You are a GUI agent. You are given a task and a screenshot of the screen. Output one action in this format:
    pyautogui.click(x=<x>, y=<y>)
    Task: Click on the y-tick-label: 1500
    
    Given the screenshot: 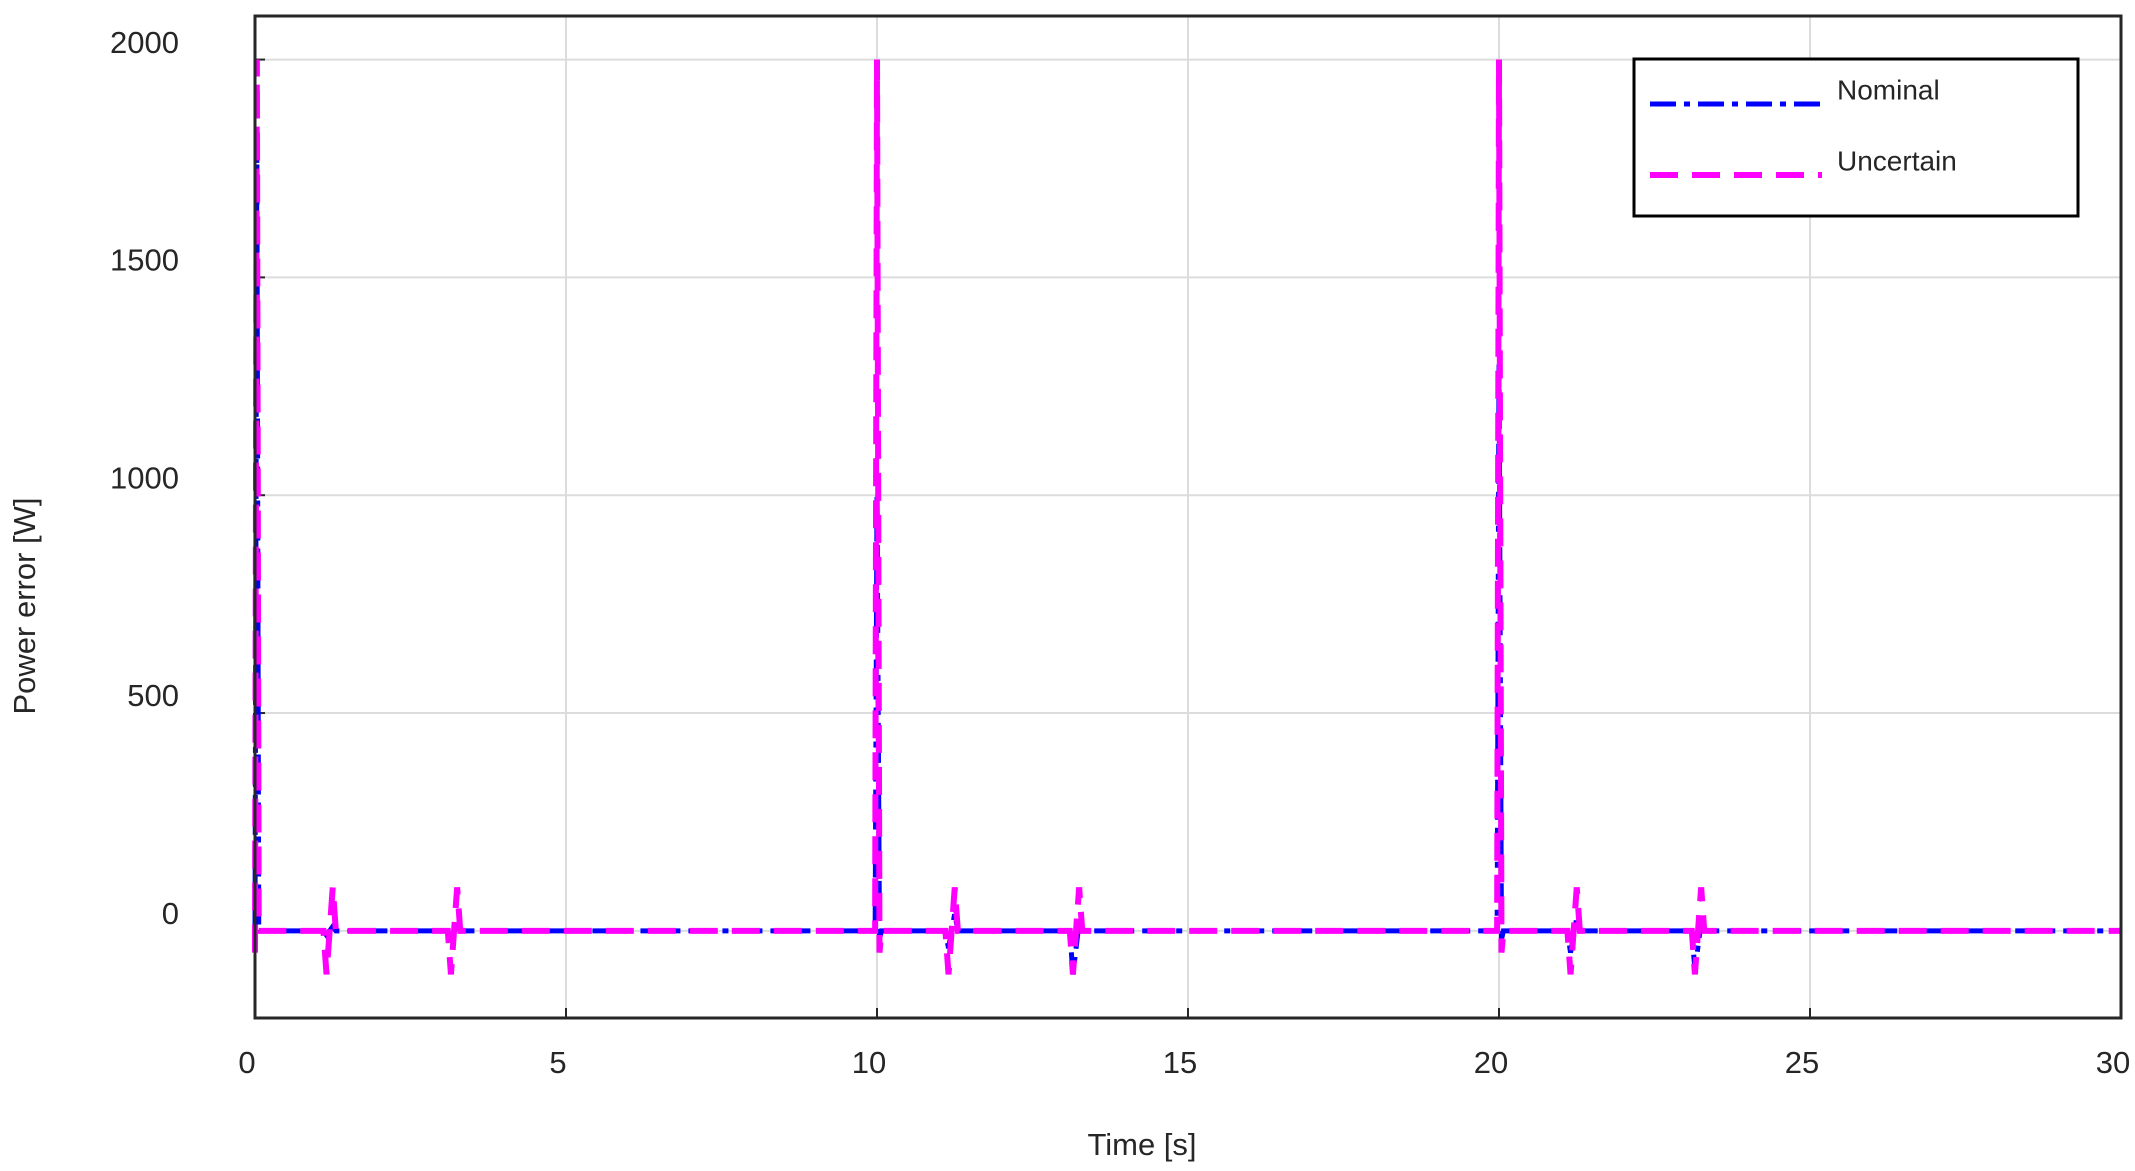 What is the action you would take?
    pyautogui.click(x=144, y=260)
    